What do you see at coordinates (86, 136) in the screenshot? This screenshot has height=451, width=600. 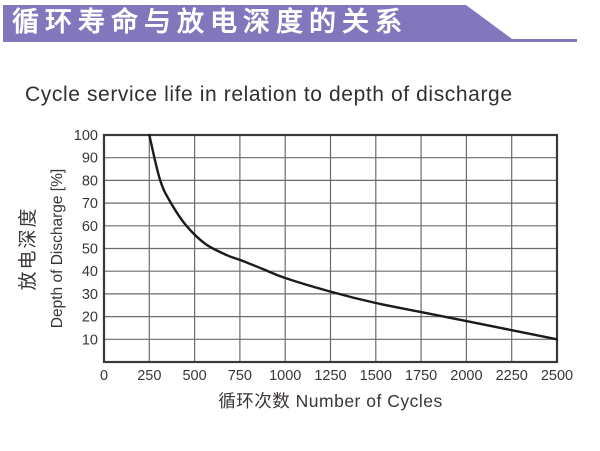 I see `y-tick-label: 100` at bounding box center [86, 136].